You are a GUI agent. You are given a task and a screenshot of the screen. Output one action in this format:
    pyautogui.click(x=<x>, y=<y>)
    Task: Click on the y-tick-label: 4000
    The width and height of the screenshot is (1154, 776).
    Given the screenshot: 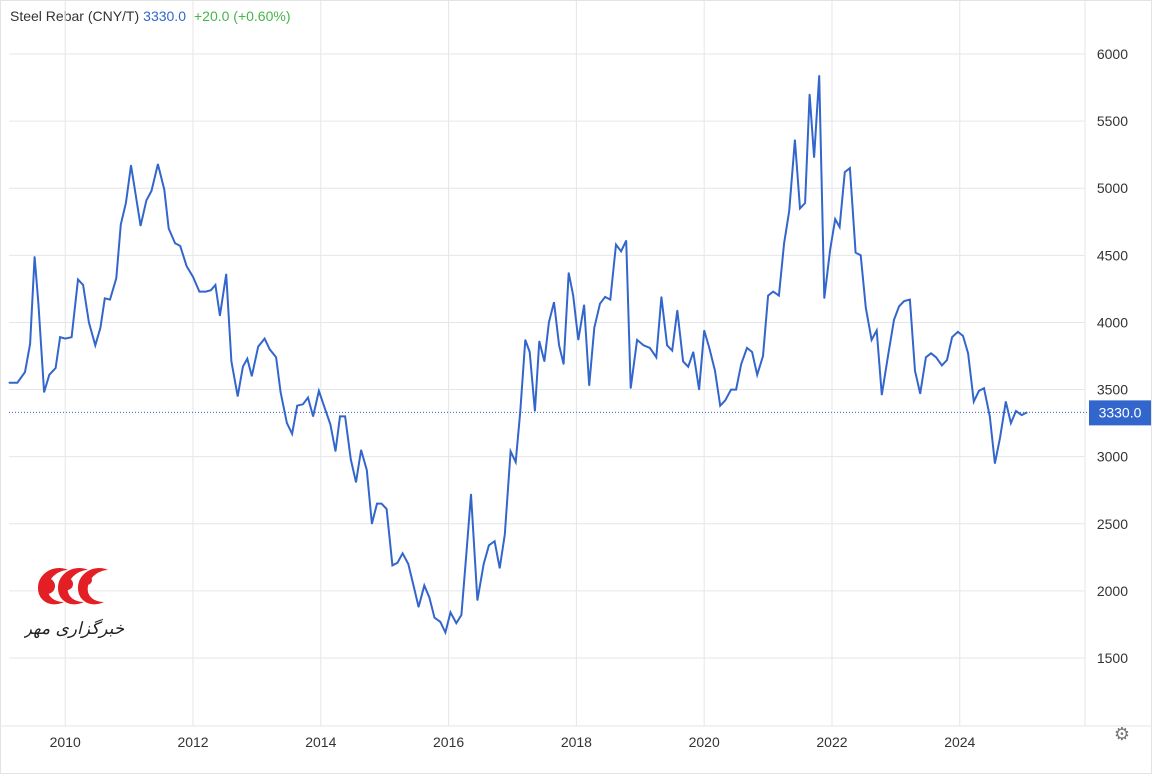 What is the action you would take?
    pyautogui.click(x=1112, y=322)
    